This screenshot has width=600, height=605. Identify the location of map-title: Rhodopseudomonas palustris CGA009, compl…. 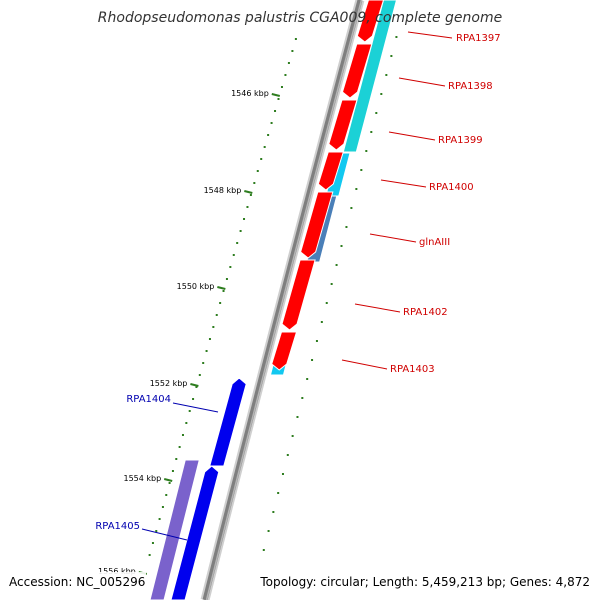
(300, 18).